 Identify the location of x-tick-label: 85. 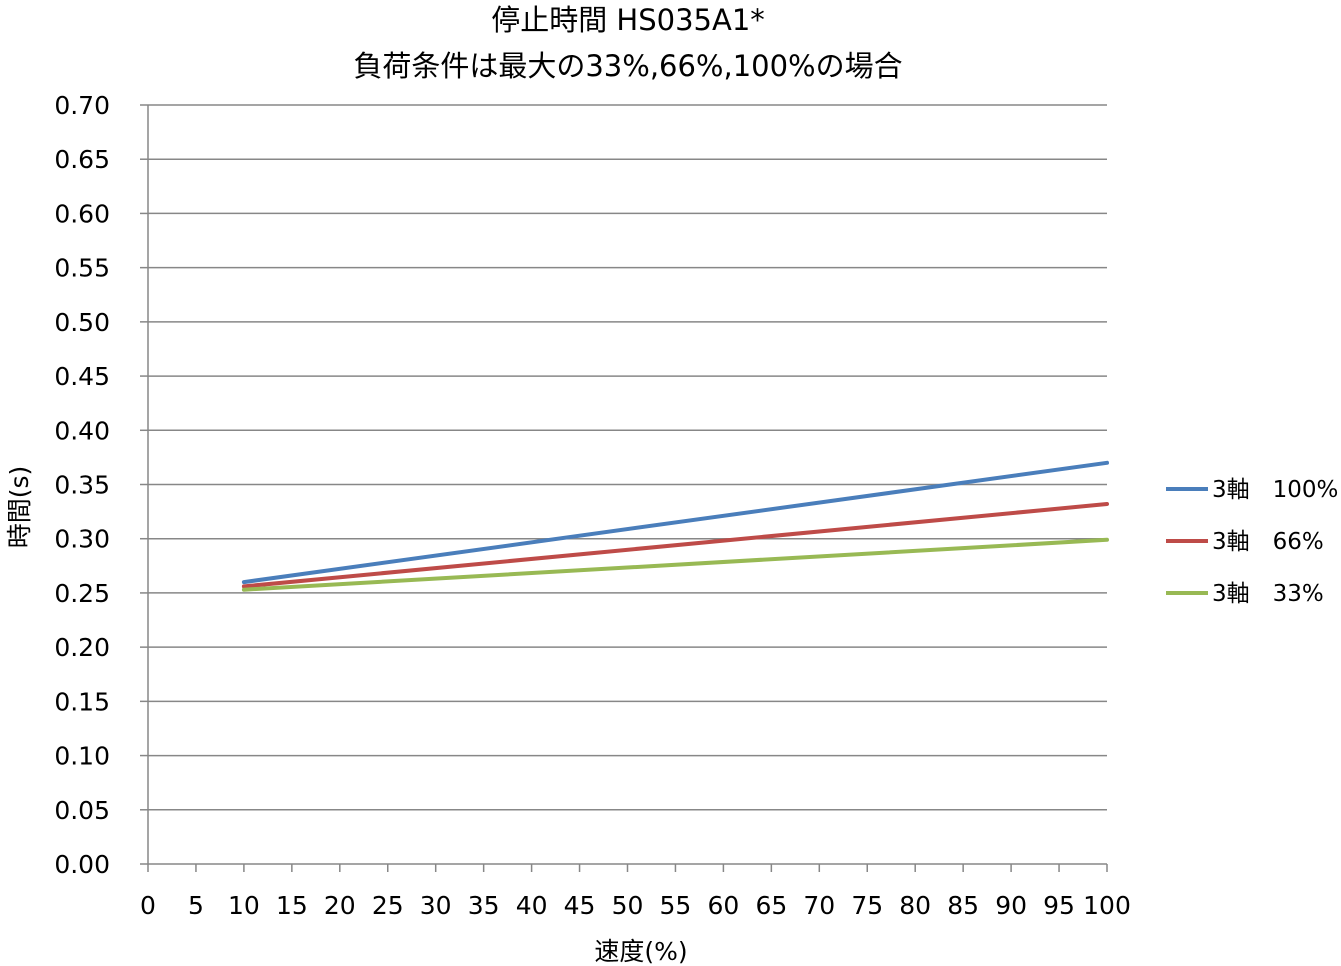
(963, 905).